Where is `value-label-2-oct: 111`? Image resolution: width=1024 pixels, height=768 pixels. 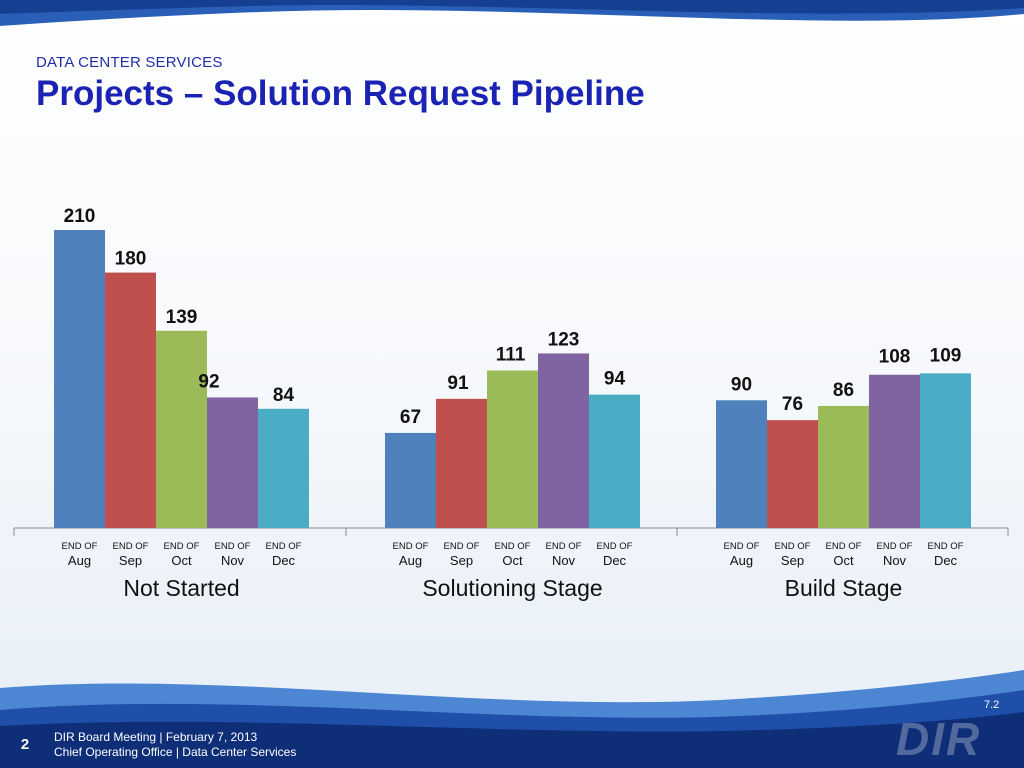
value-label-2-oct: 111 is located at coordinates (511, 354).